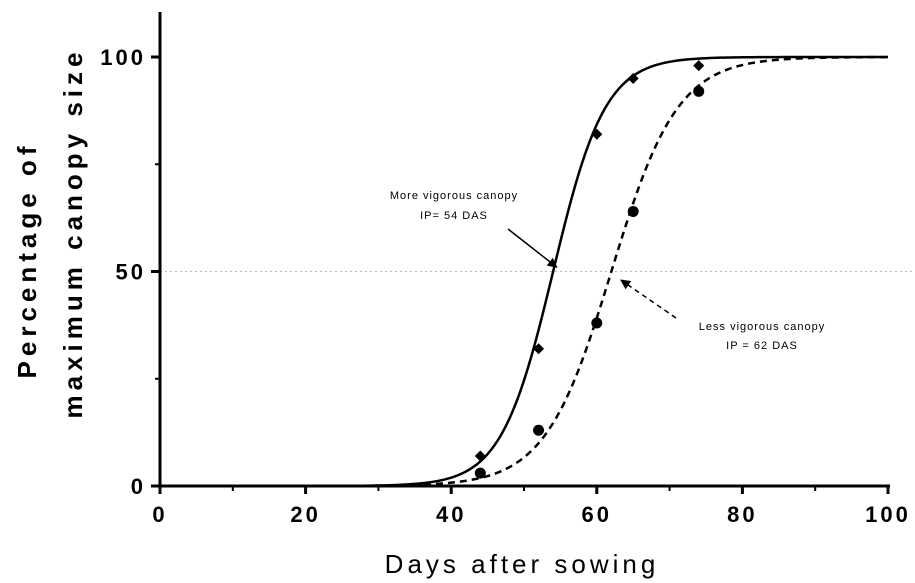 This screenshot has width=915, height=583. What do you see at coordinates (138, 486) in the screenshot?
I see `y-tick-label: 0` at bounding box center [138, 486].